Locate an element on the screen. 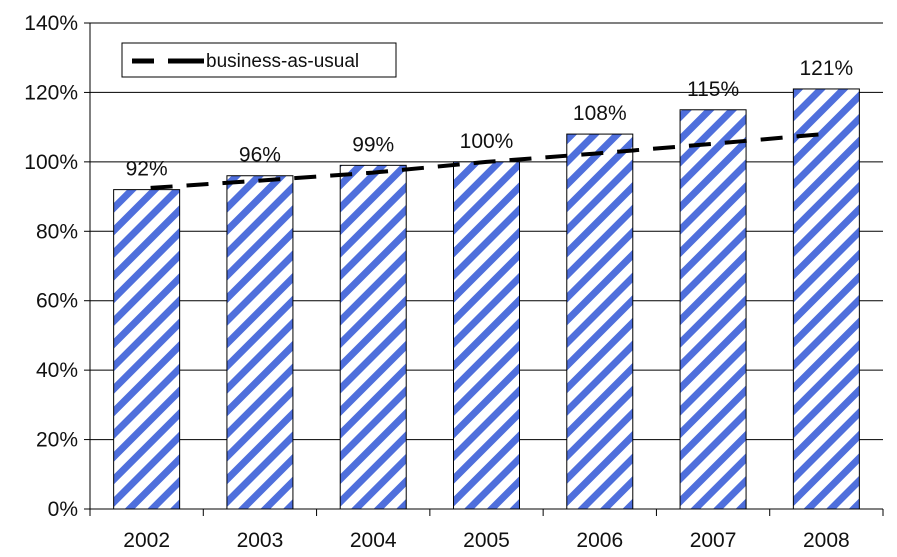 This screenshot has width=897, height=557. business-as-usual-line-path is located at coordinates (486, 161).